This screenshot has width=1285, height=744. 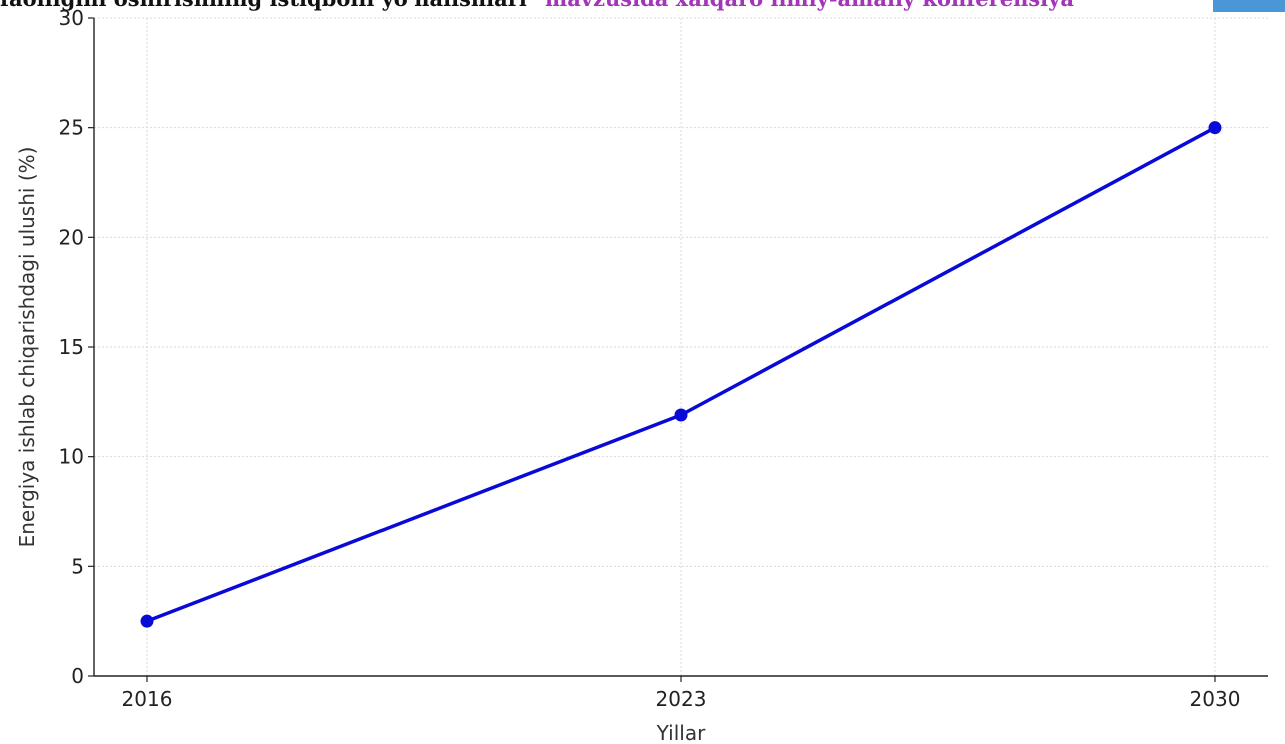 What do you see at coordinates (681, 732) in the screenshot?
I see `x-axis-title: Yillar` at bounding box center [681, 732].